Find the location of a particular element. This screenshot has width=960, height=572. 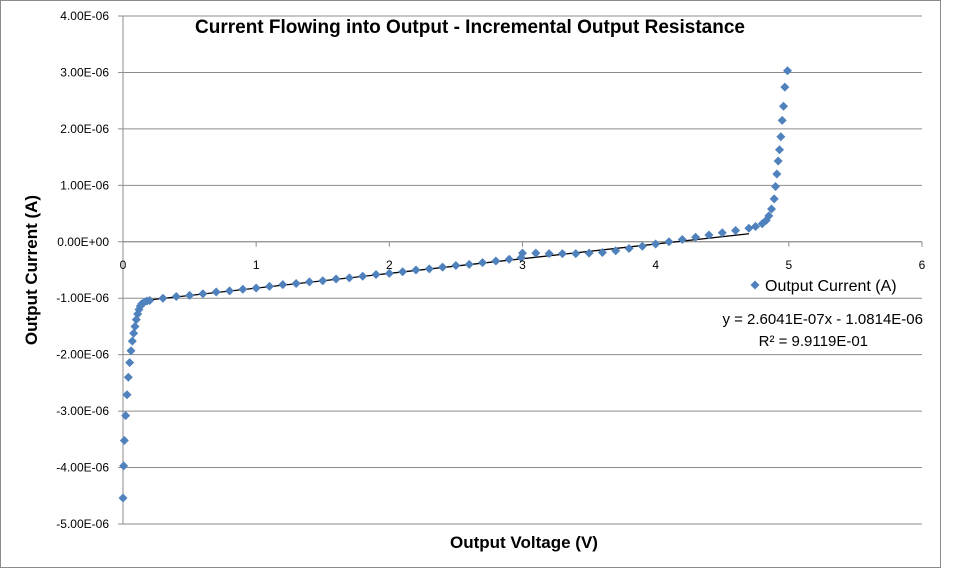

x-tick-label: 6 is located at coordinates (922, 265).